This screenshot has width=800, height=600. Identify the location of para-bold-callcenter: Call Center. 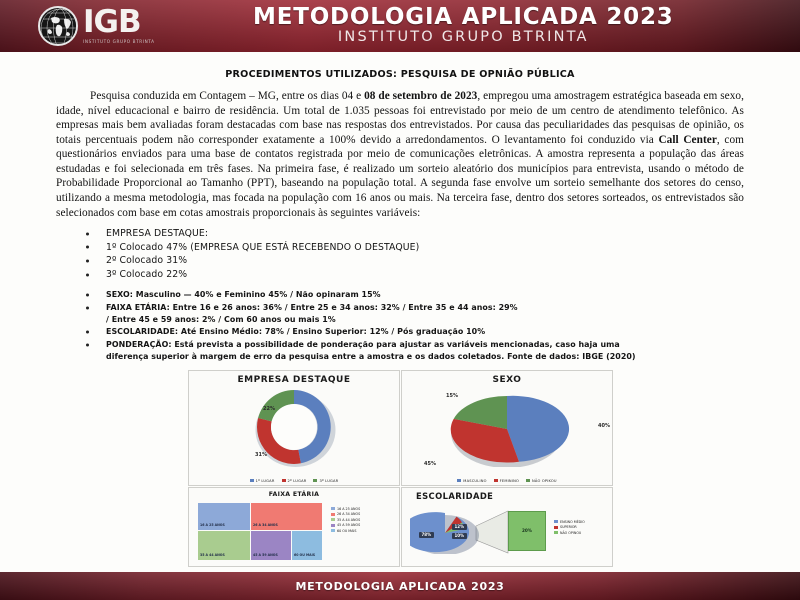
(687, 139).